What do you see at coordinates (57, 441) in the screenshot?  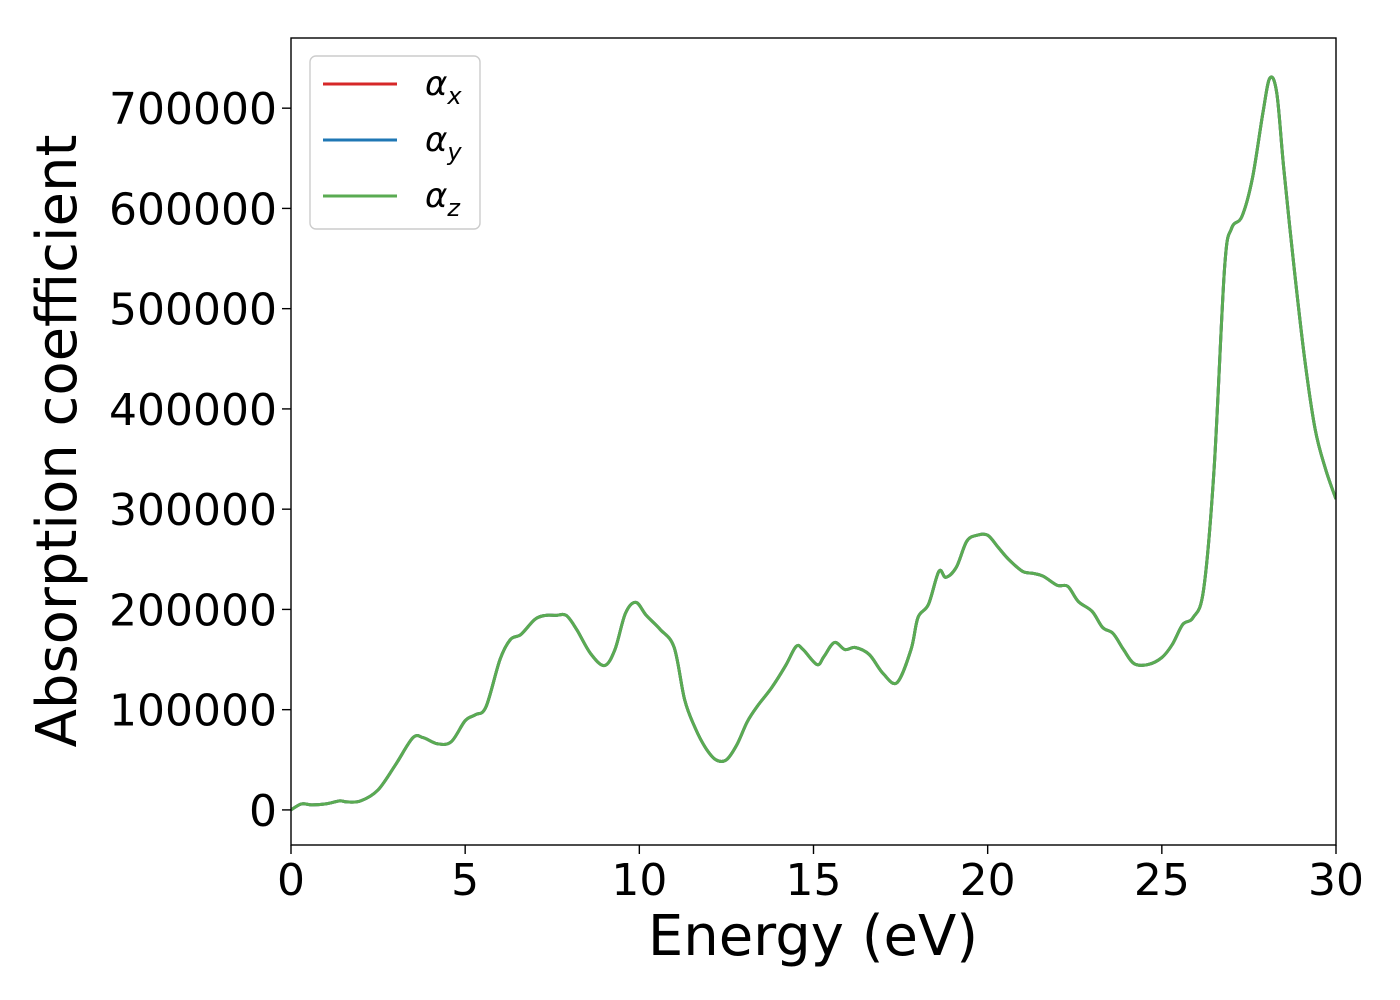 I see `y-axis-label: Absorption coefficient` at bounding box center [57, 441].